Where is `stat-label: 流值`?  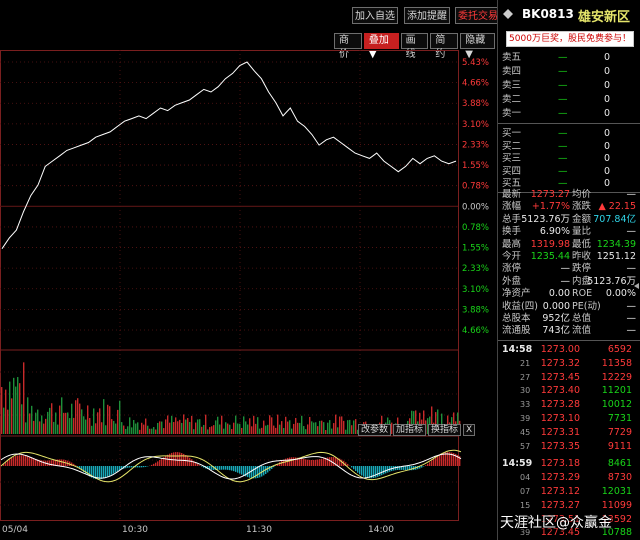 stat-label: 流值 is located at coordinates (582, 331).